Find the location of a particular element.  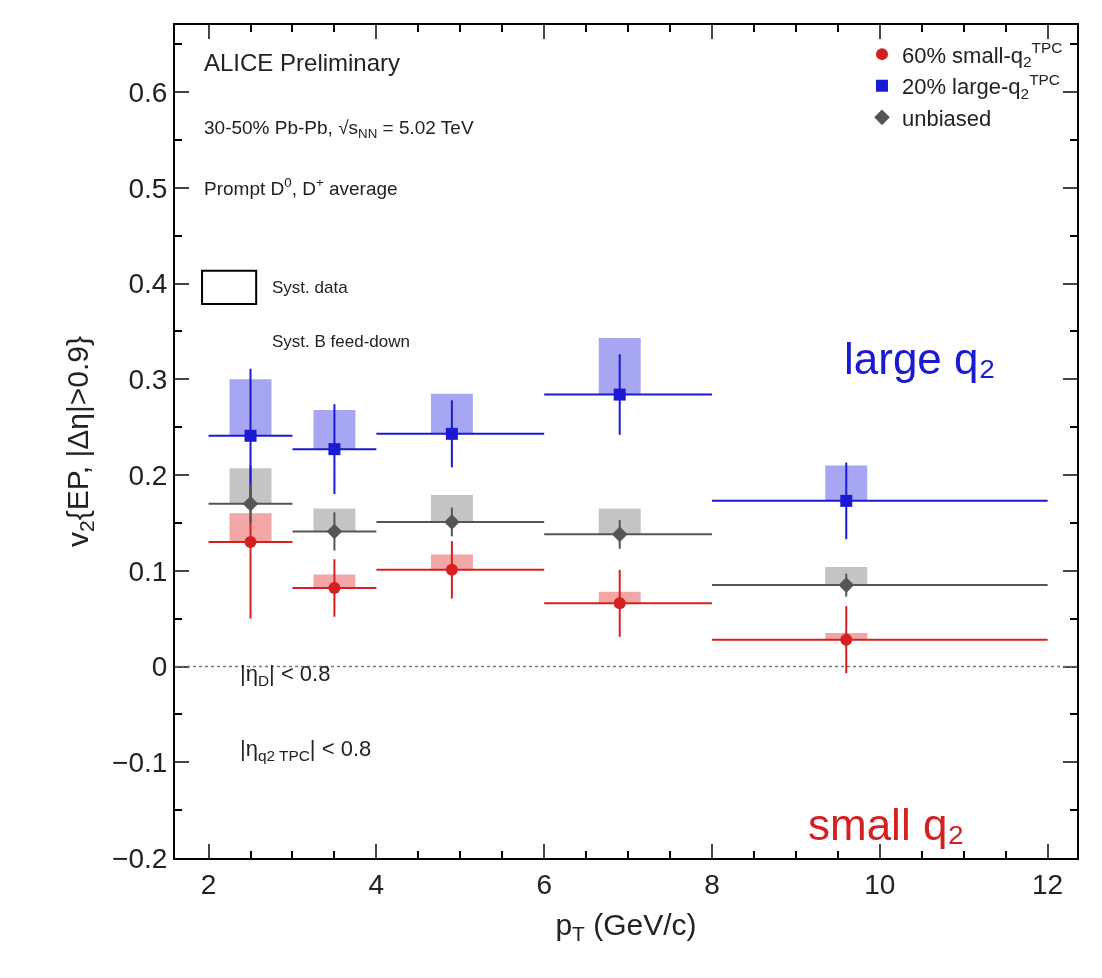

annotation: |η$_{q2 TPC}$| < 0.8 is located at coordinates (306, 750).